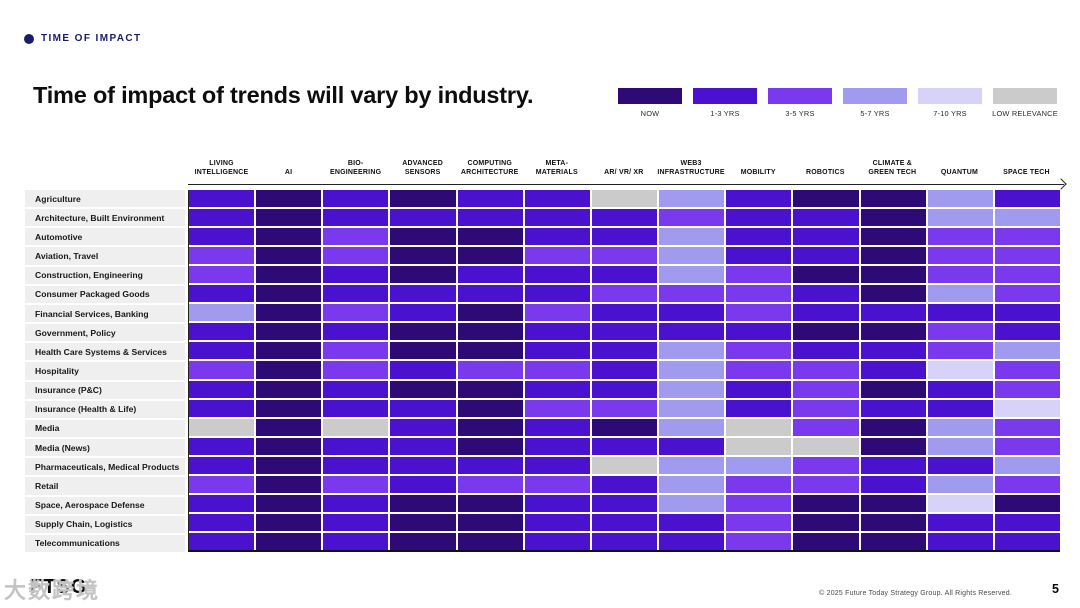 This screenshot has width=1080, height=608. Describe the element at coordinates (59, 587) in the screenshot. I see `ftsg-logo: FTSG` at that location.